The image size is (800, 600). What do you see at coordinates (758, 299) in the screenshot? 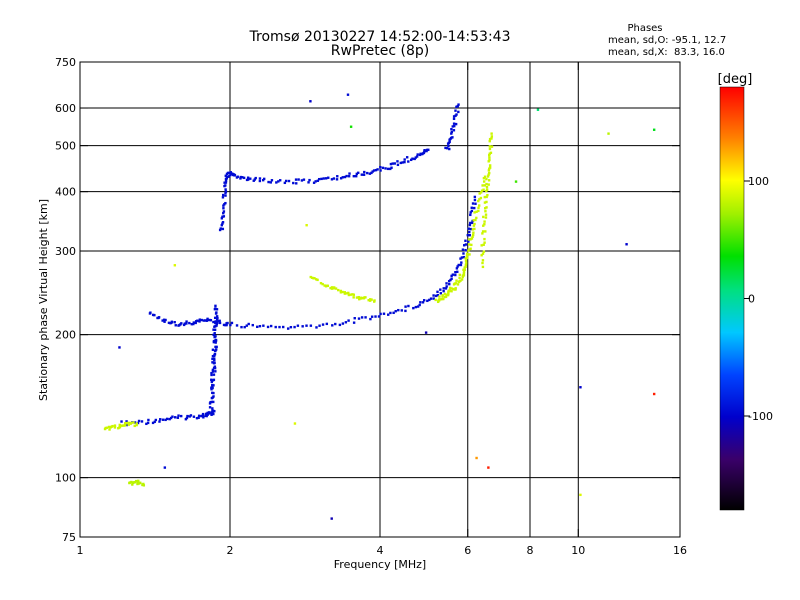
I see `colorbar-ticks: 100 0 -100` at bounding box center [758, 299].